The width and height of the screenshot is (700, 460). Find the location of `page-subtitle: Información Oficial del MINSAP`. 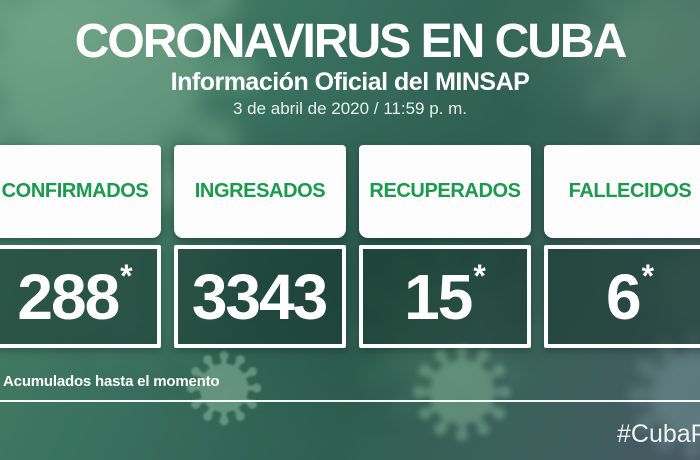

page-subtitle: Información Oficial del MINSAP is located at coordinates (350, 82).